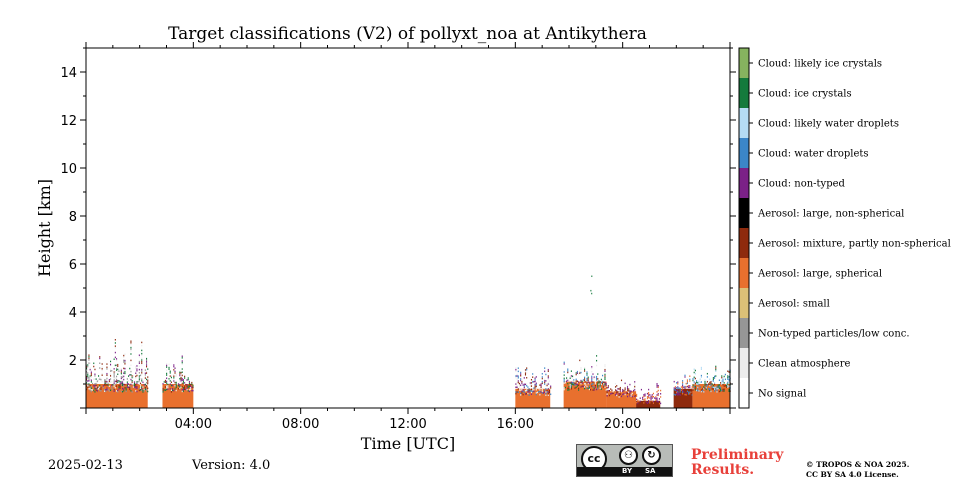 This screenshot has height=480, width=960. Describe the element at coordinates (592, 293) in the screenshot. I see `elevated-layer-pixel` at that location.